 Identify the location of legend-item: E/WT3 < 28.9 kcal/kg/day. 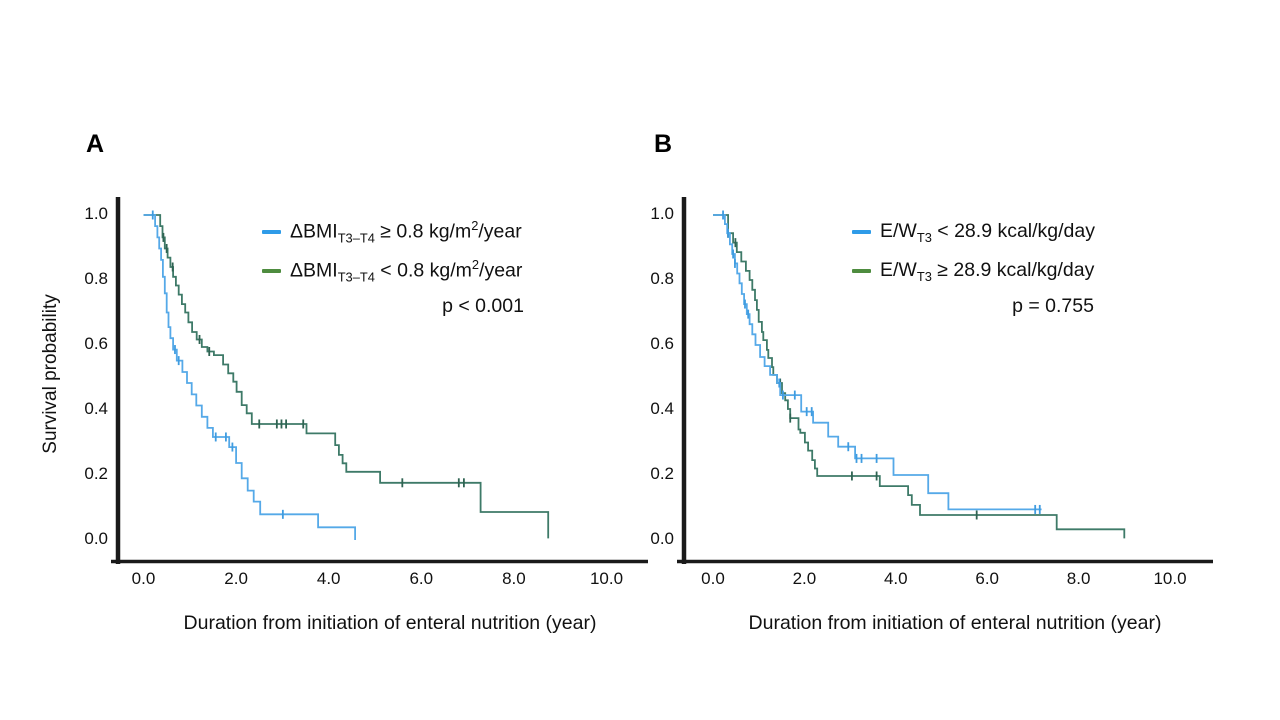
(973, 232).